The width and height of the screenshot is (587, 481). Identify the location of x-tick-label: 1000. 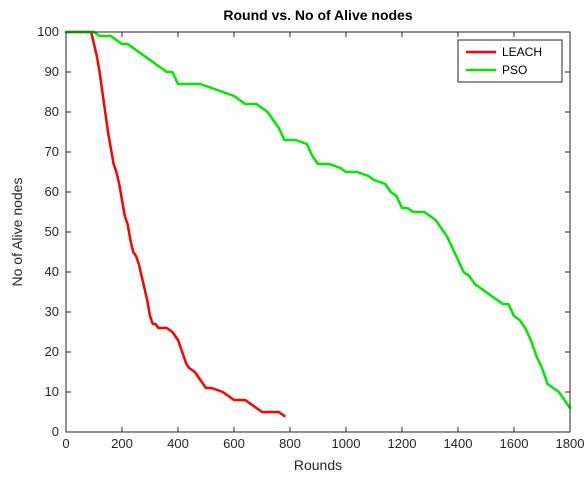
(346, 443).